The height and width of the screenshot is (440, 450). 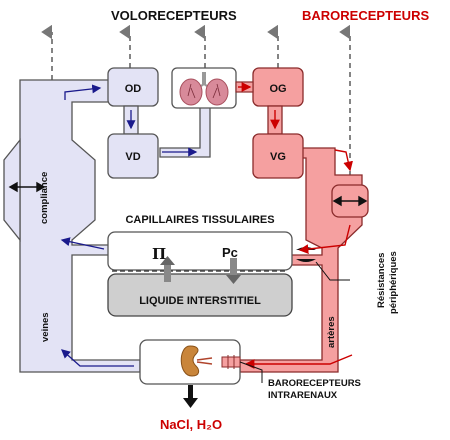 What do you see at coordinates (277, 89) in the screenshot?
I see `og-label: OG` at bounding box center [277, 89].